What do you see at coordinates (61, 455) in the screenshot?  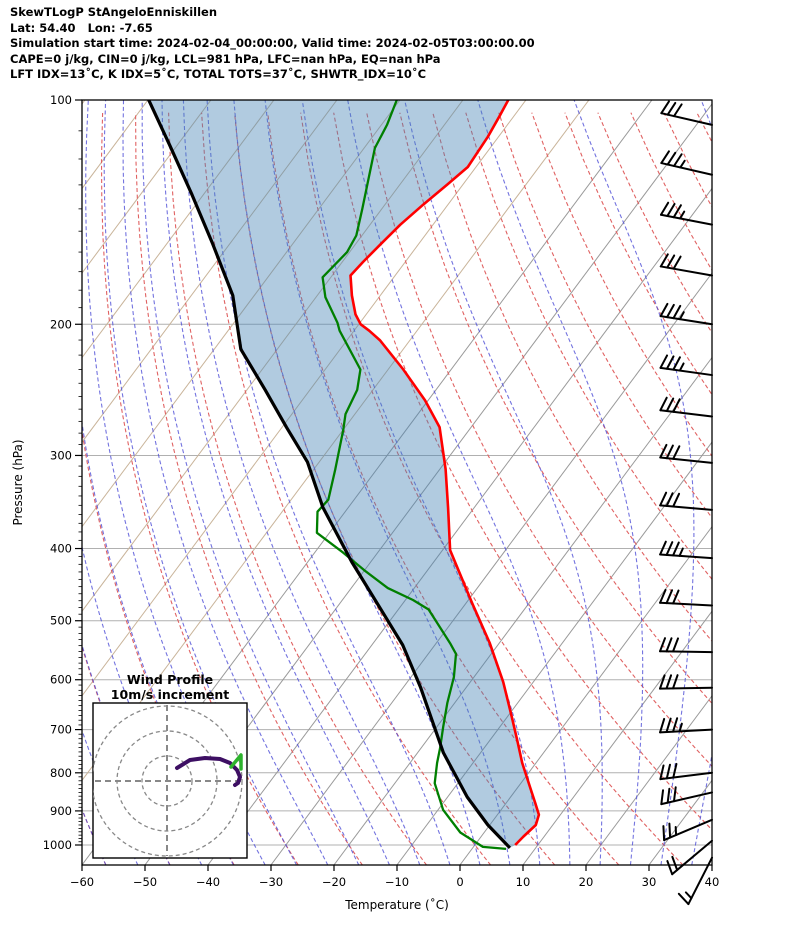 I see `pressure-tick-label: 300` at bounding box center [61, 455].